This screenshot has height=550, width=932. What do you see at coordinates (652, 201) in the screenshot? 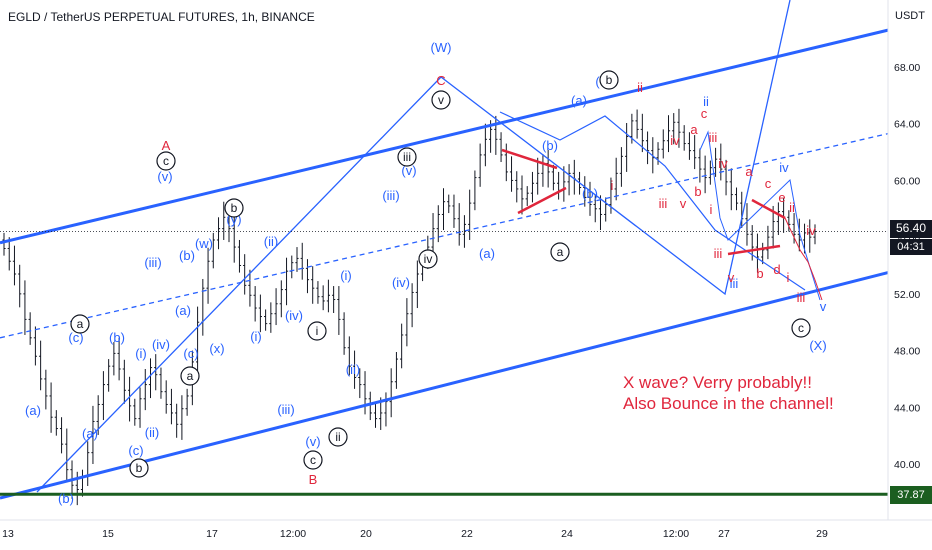
I see `wave-path-x` at bounding box center [652, 201].